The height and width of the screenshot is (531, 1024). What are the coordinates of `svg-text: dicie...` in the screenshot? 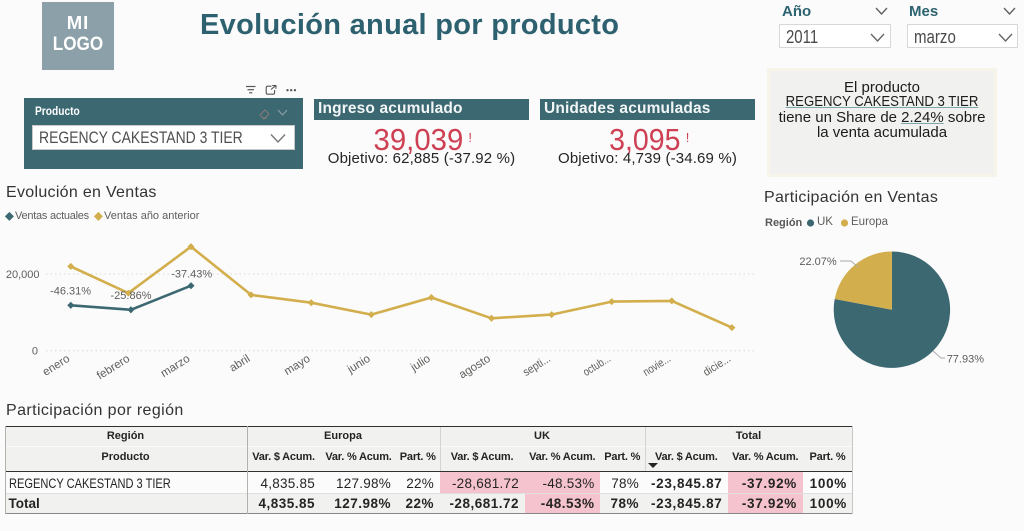 It's located at (717, 366).